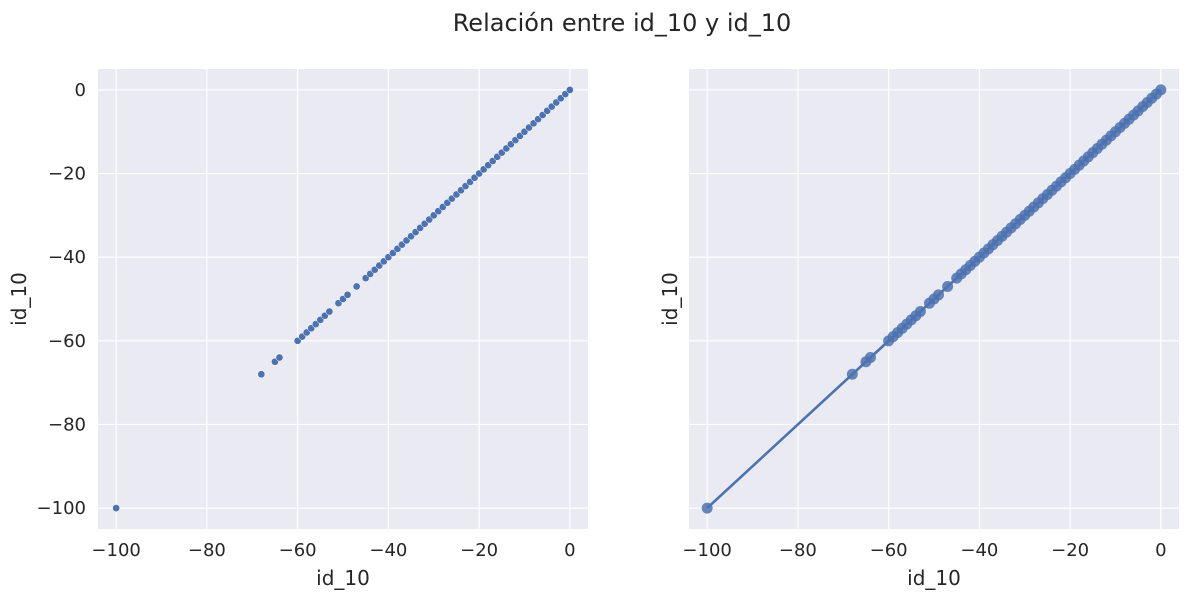  Describe the element at coordinates (67, 424) in the screenshot. I see `y-tick-label: −80` at that location.